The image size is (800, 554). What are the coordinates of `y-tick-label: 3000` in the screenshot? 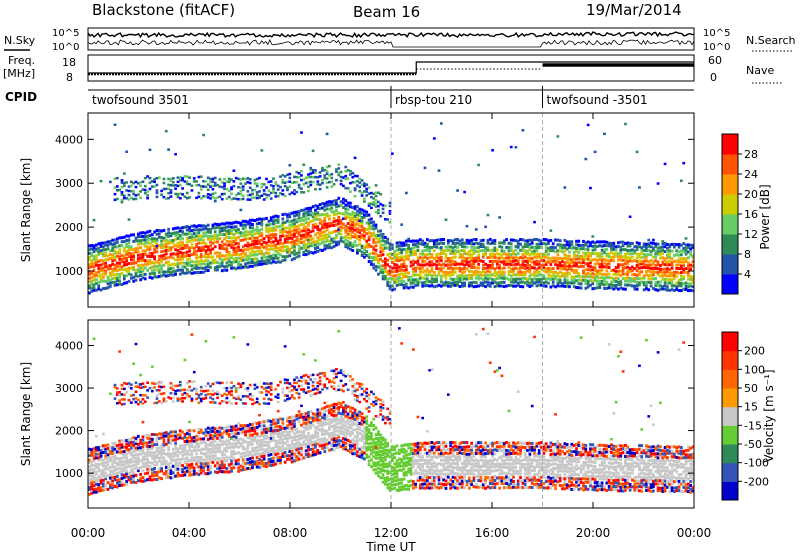 It's located at (69, 183).